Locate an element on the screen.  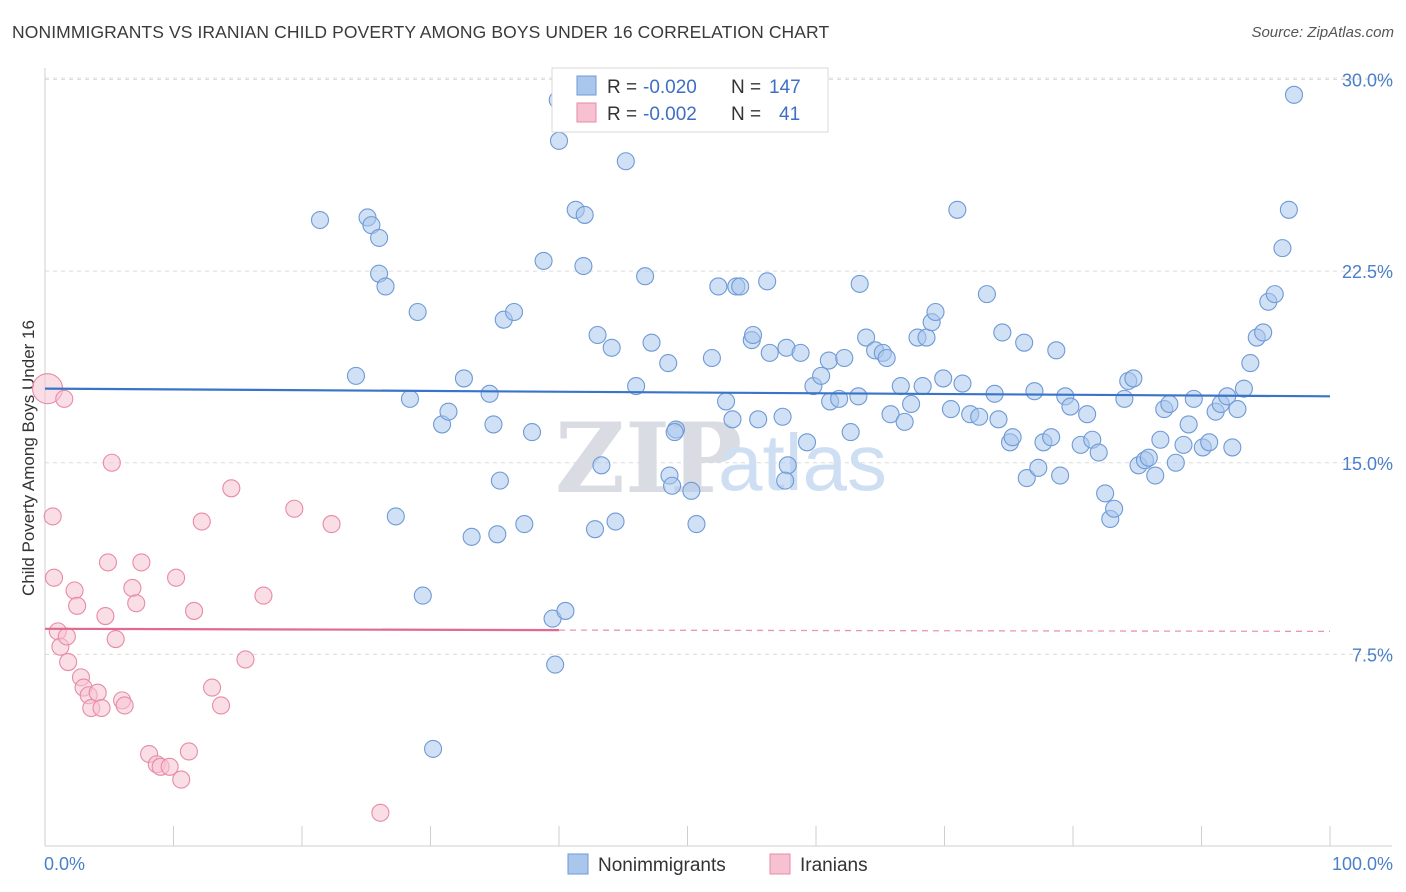
x-tick-label: 0.0% is located at coordinates (64, 864).